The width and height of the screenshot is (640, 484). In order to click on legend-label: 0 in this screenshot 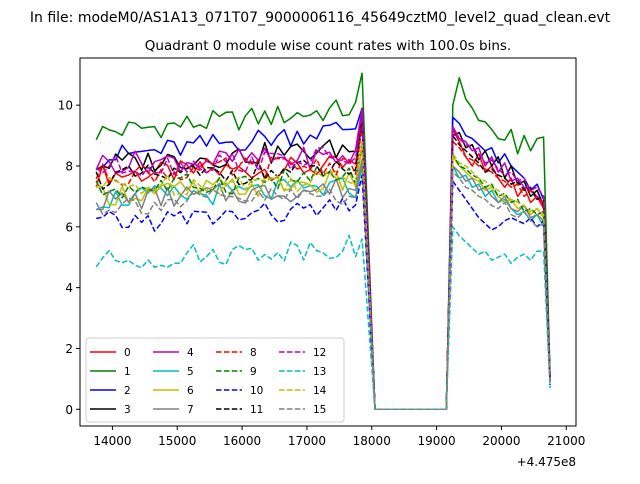, I will do `click(127, 353)`.